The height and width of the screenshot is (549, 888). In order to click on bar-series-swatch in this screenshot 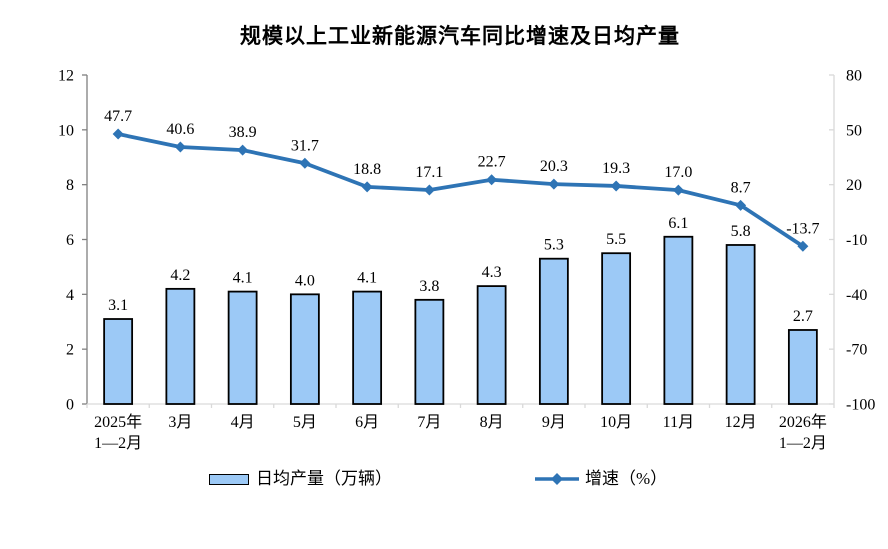, I will do `click(229, 479)`.